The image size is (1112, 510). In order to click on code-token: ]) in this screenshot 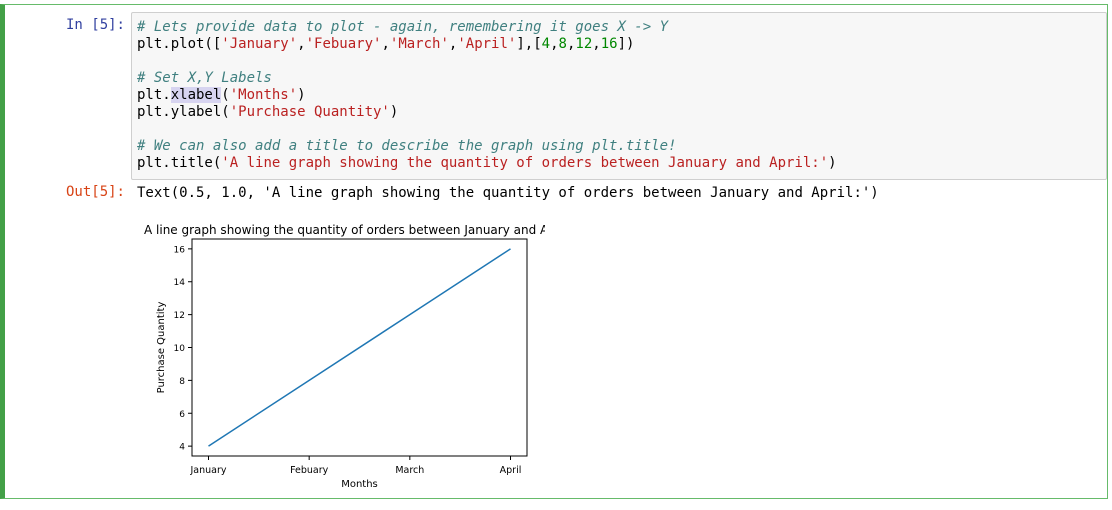, I will do `click(626, 44)`.